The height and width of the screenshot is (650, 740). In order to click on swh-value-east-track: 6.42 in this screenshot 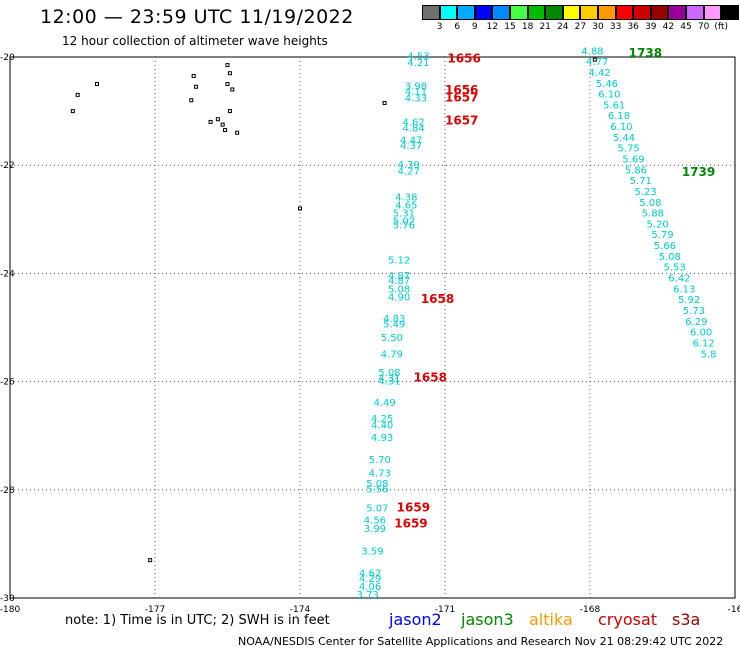, I will do `click(679, 279)`.